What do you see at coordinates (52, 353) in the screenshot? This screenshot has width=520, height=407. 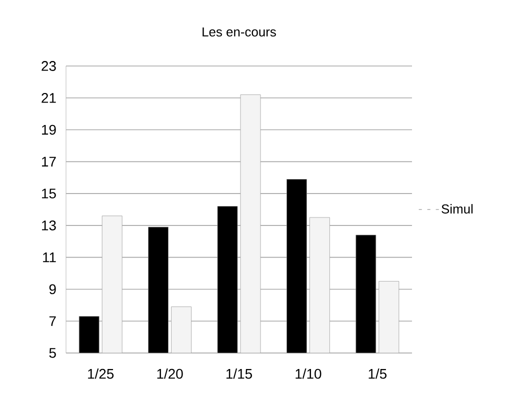 I see `y-tick-label: 5` at bounding box center [52, 353].